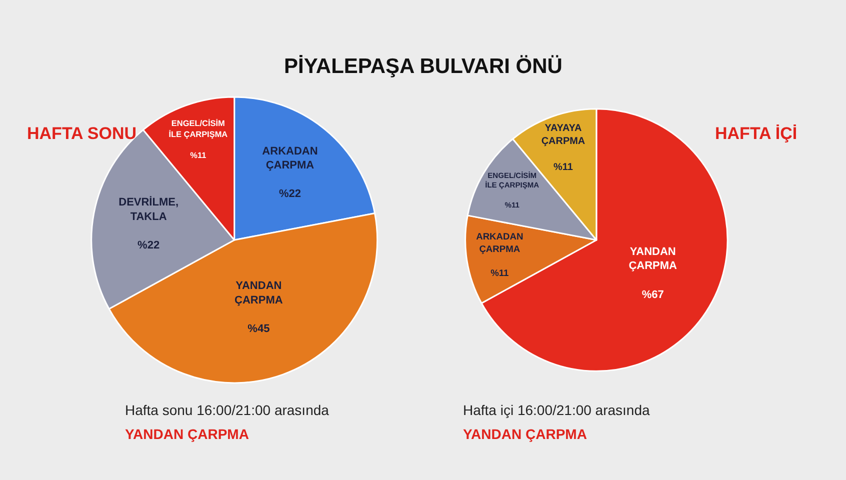 The image size is (846, 480). I want to click on text: HAFTA İÇİ, so click(756, 133).